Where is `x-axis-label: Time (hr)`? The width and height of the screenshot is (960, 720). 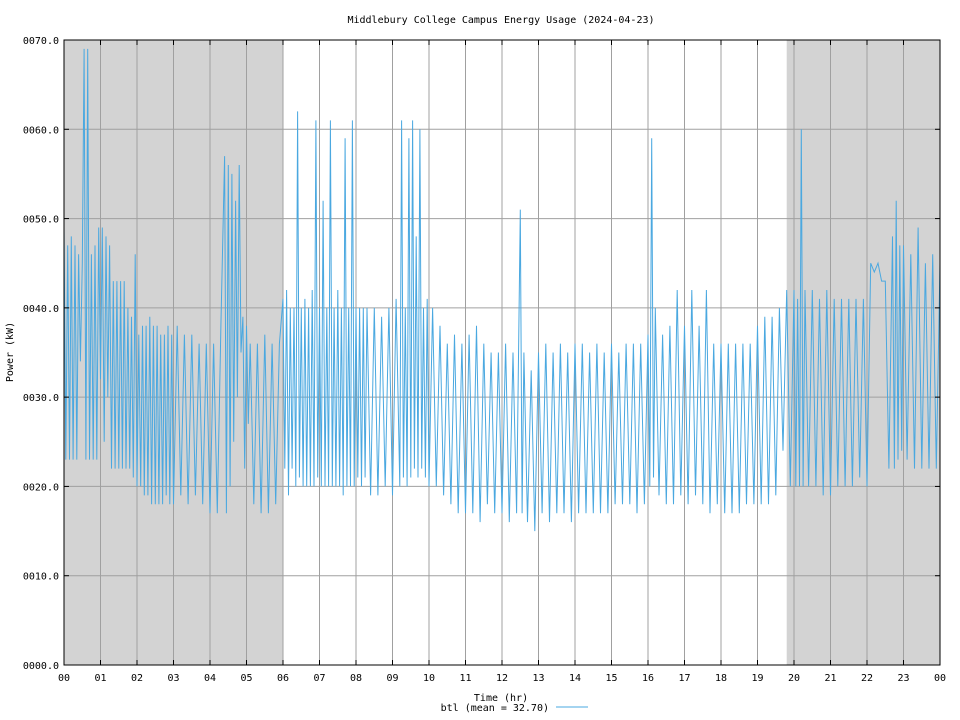 x-axis-label: Time (hr) is located at coordinates (501, 698).